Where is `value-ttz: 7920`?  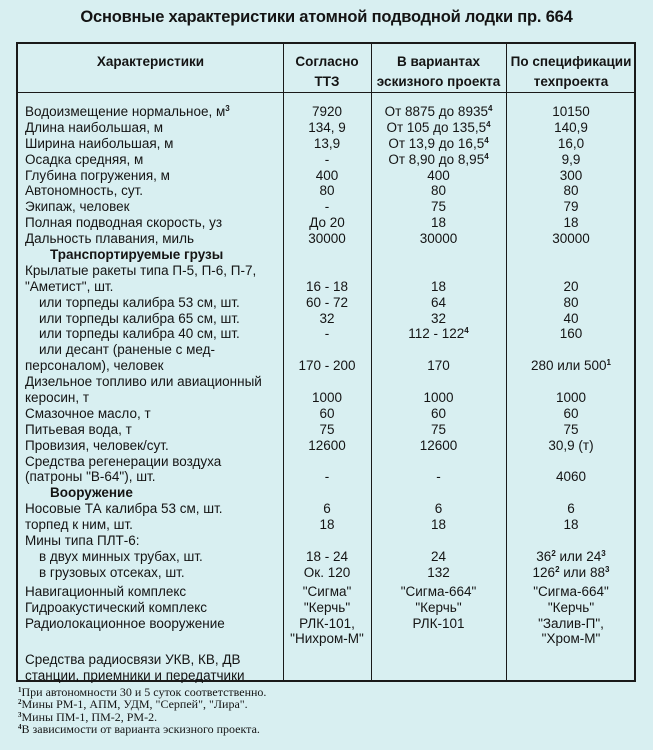 value-ttz: 7920 is located at coordinates (327, 111).